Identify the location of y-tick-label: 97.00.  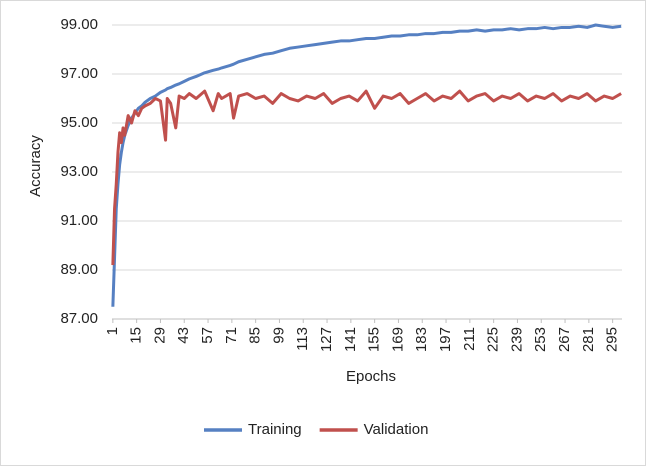
(79, 73).